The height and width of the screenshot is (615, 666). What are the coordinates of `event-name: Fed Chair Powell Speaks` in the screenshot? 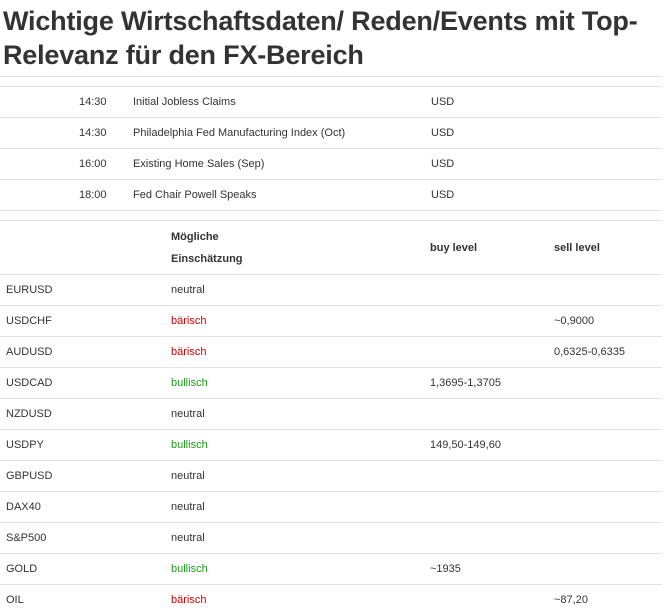 It's located at (195, 195).